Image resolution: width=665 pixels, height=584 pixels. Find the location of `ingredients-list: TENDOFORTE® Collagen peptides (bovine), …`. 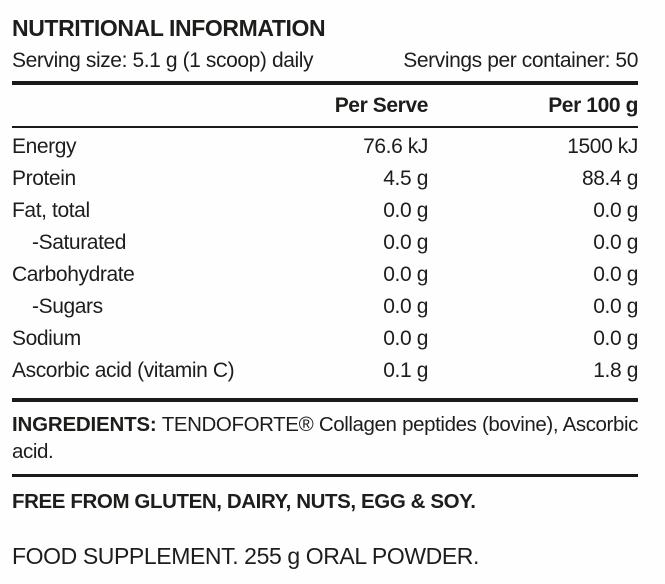

ingredients-list: TENDOFORTE® Collagen peptides (bovine), … is located at coordinates (325, 438).